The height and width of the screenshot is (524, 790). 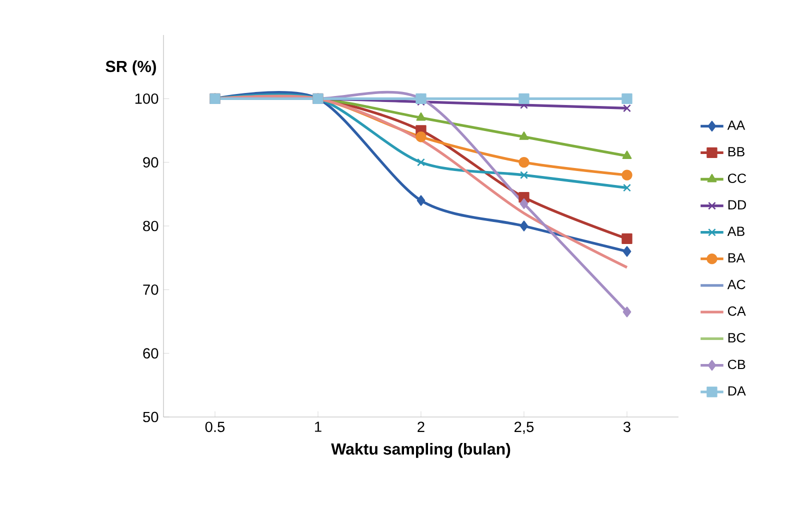 I want to click on y-tick-label: 100, so click(x=146, y=98).